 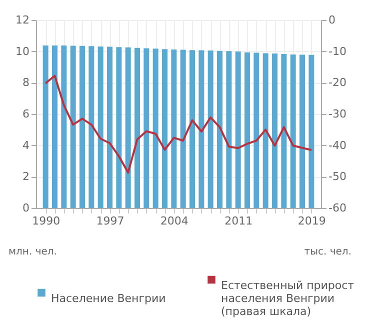 What do you see at coordinates (337, 208) in the screenshot?
I see `y2-tick-label: -60` at bounding box center [337, 208].